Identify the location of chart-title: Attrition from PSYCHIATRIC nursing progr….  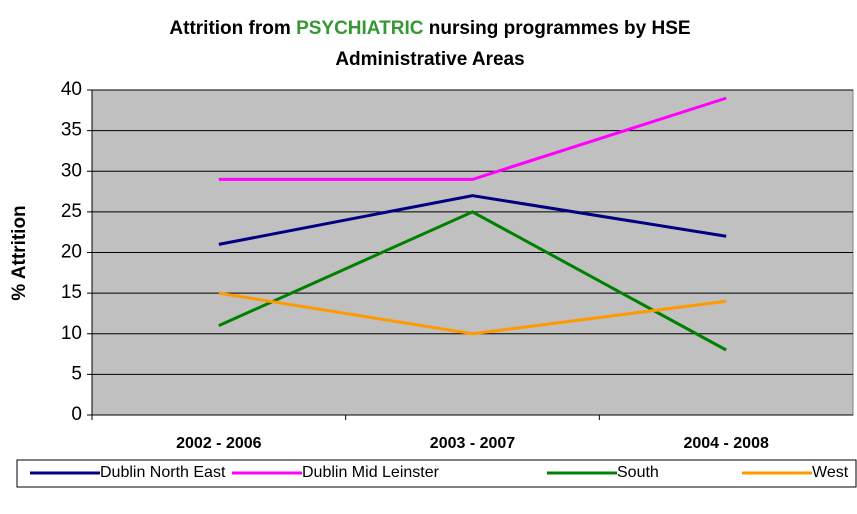
(429, 28).